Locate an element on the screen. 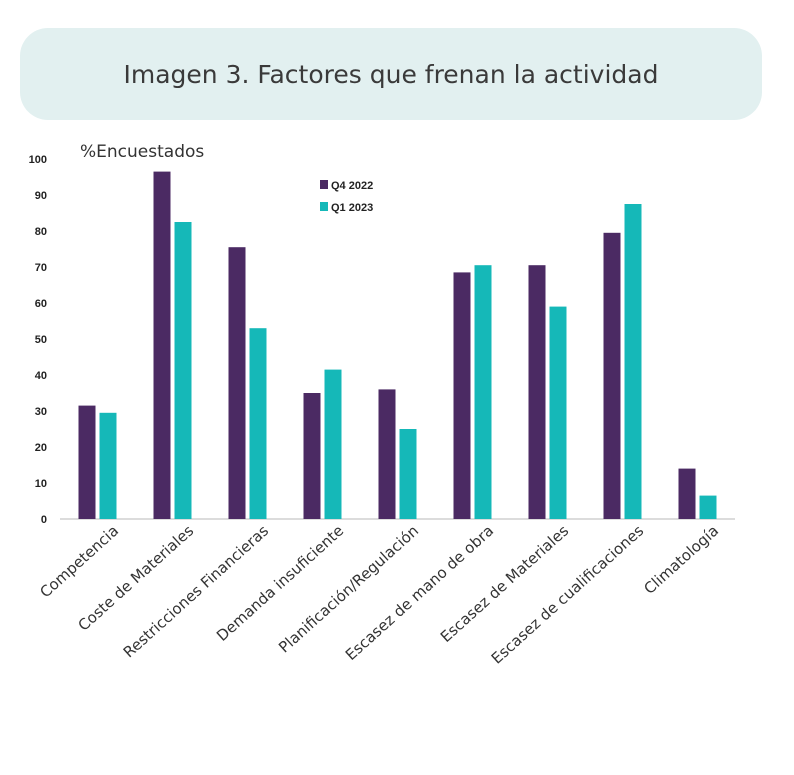 This screenshot has height=775, width=794. x-tick-label: Escasez de cualificaciones is located at coordinates (568, 594).